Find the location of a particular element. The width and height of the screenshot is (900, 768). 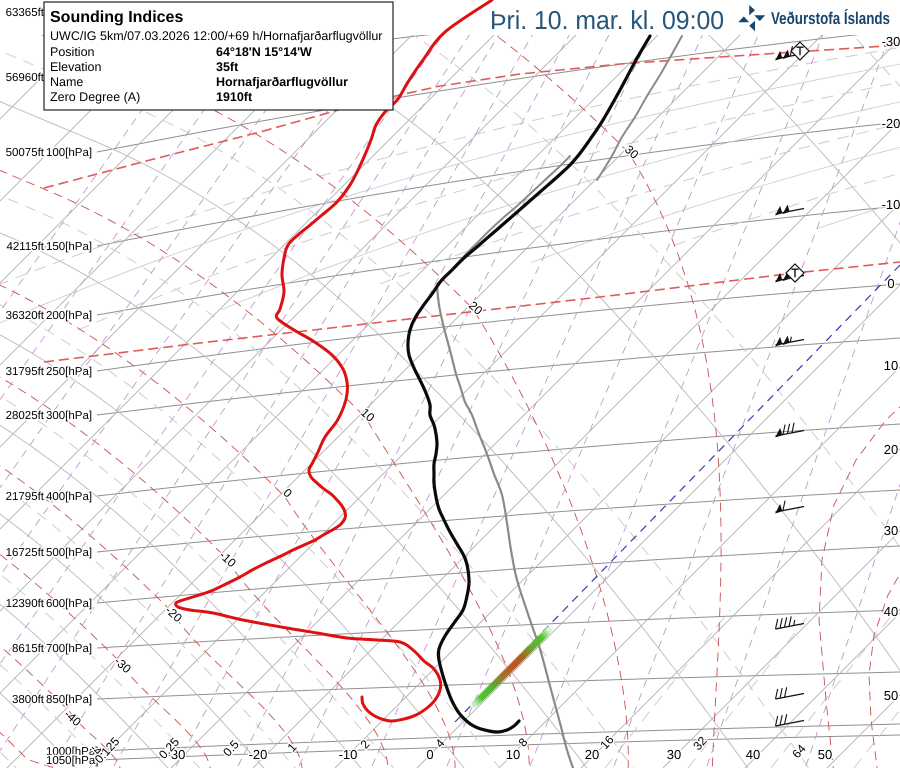

svg-text: 200[hPa] is located at coordinates (69, 316).